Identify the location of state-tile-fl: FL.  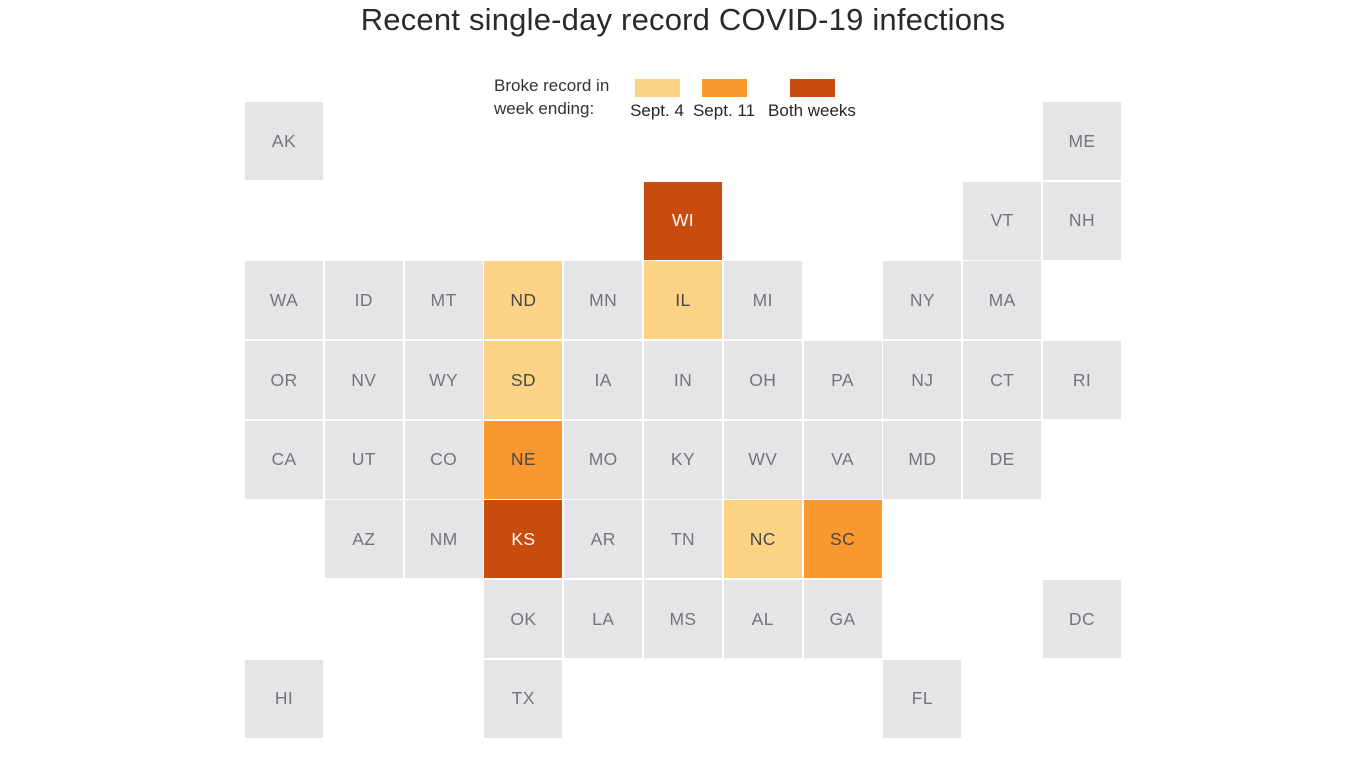
(922, 698).